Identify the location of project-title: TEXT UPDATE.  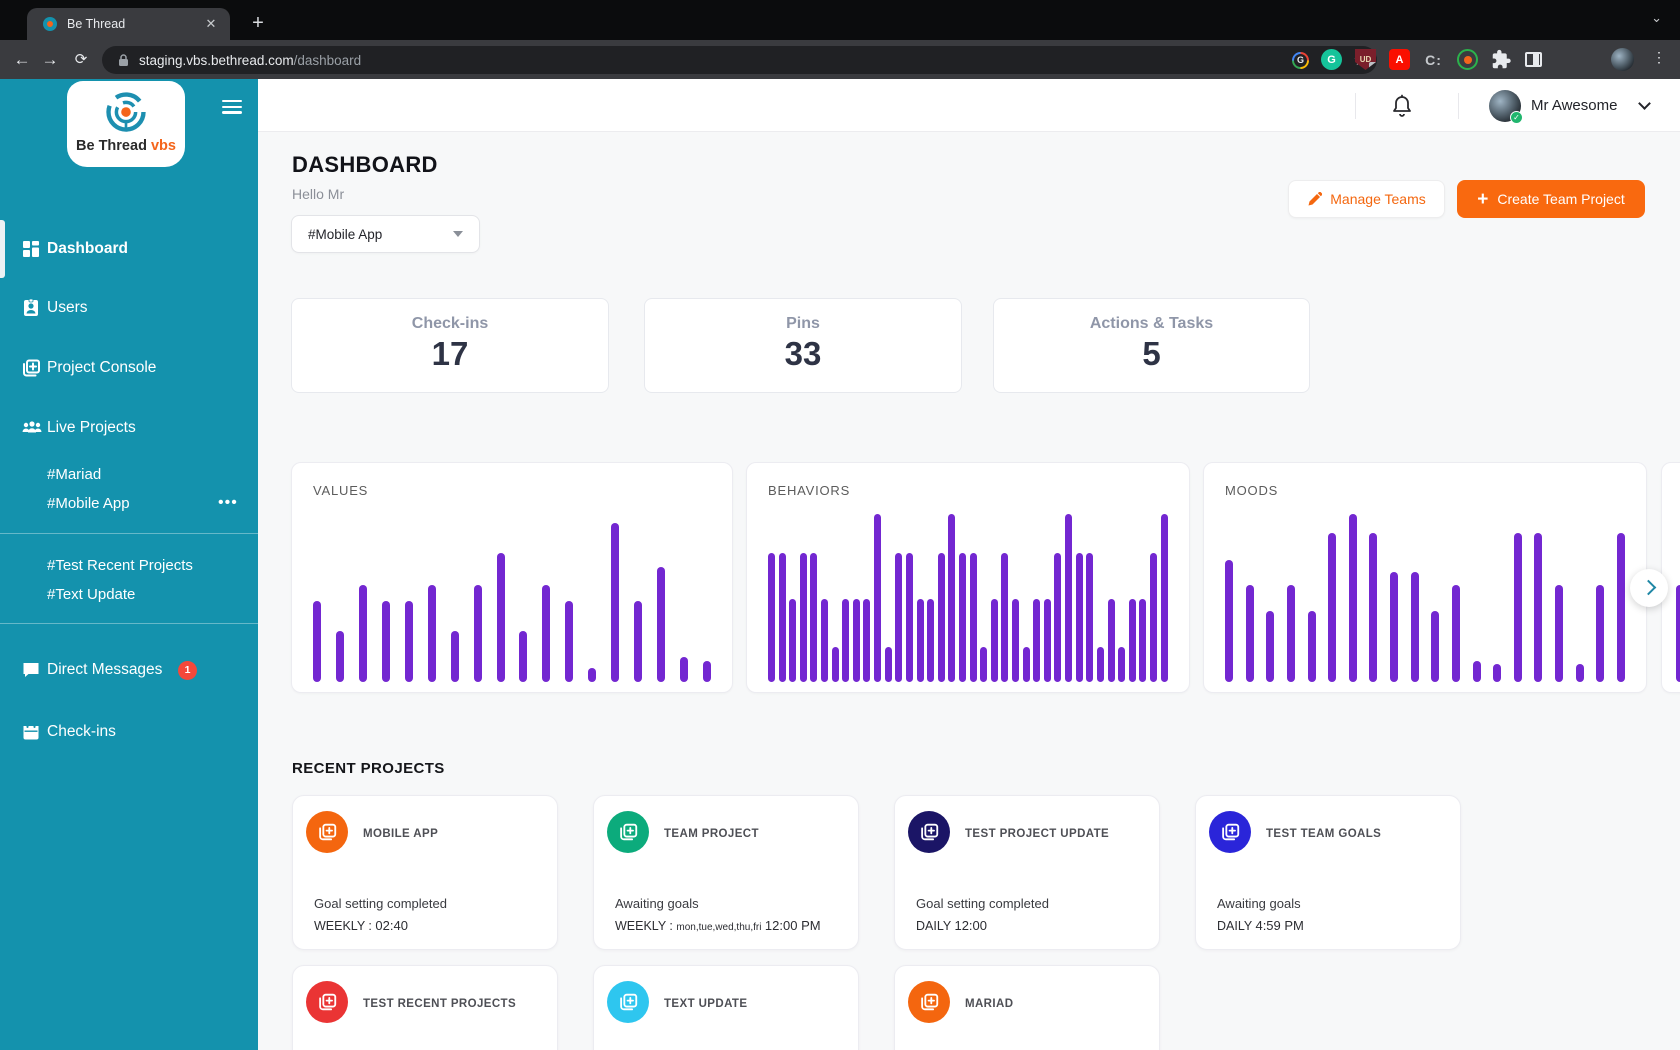
(706, 1004).